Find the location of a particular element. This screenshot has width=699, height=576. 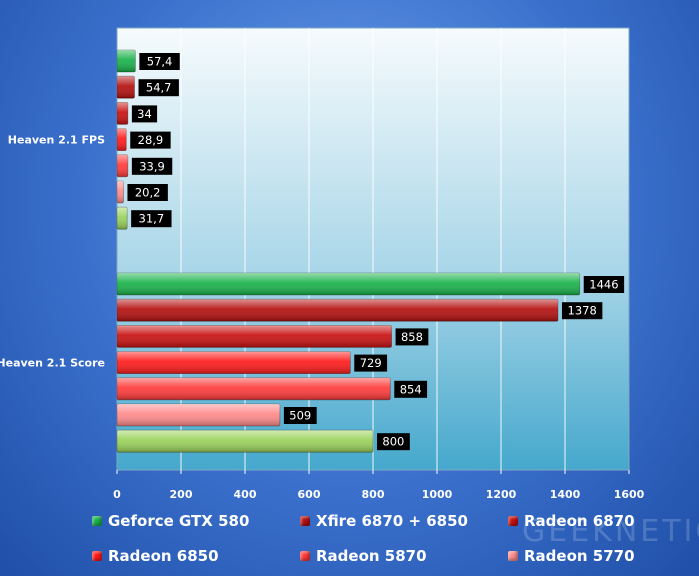

legend-label: Xfire 6870 + 6850 is located at coordinates (392, 520).